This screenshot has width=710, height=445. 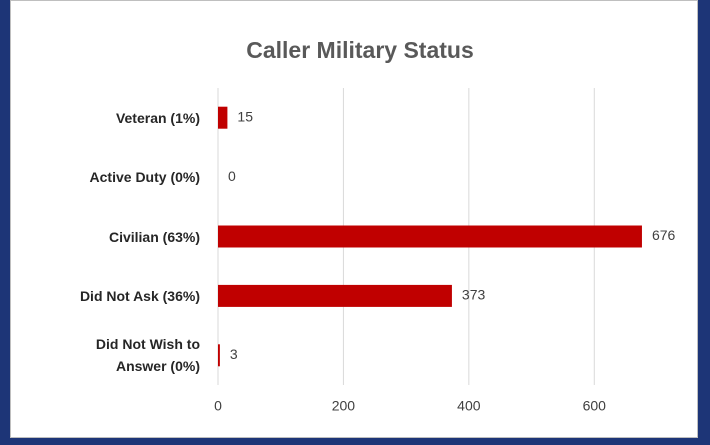 I want to click on x-tick-label: 200, so click(x=344, y=406).